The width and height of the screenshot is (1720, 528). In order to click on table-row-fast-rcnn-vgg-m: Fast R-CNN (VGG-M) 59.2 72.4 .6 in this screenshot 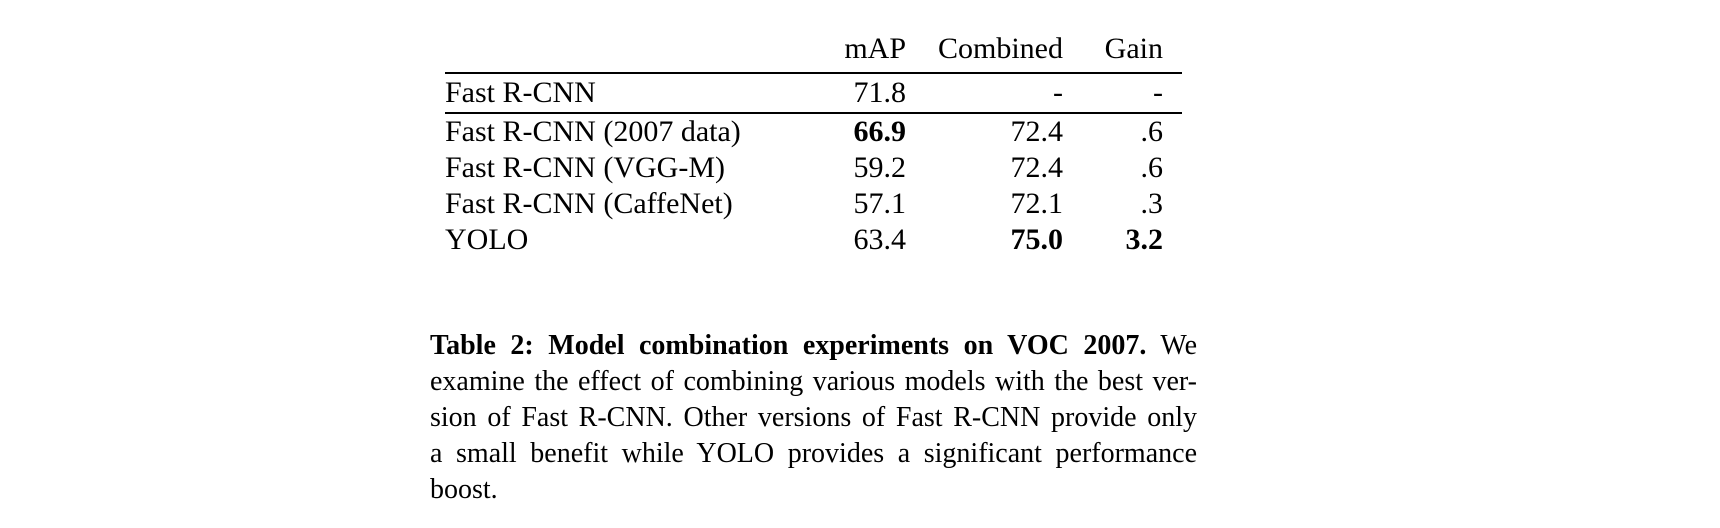, I will do `click(813, 168)`.